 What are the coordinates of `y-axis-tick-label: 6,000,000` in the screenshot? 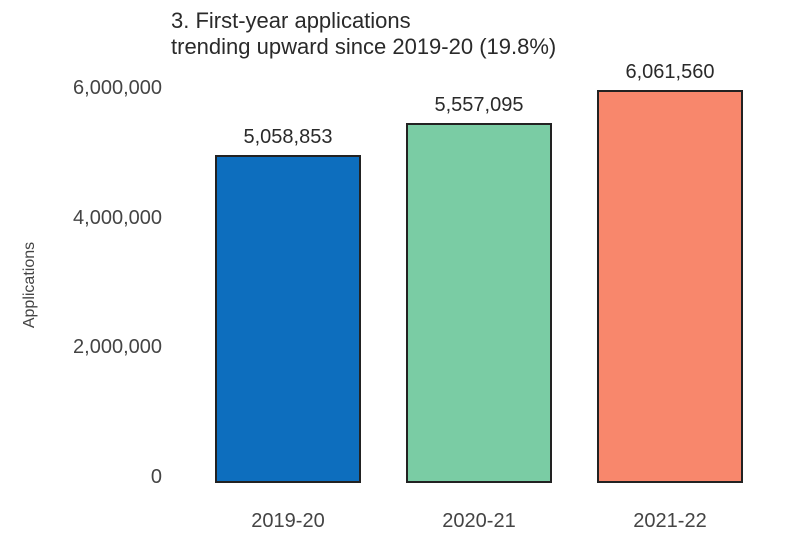 It's located at (117, 87).